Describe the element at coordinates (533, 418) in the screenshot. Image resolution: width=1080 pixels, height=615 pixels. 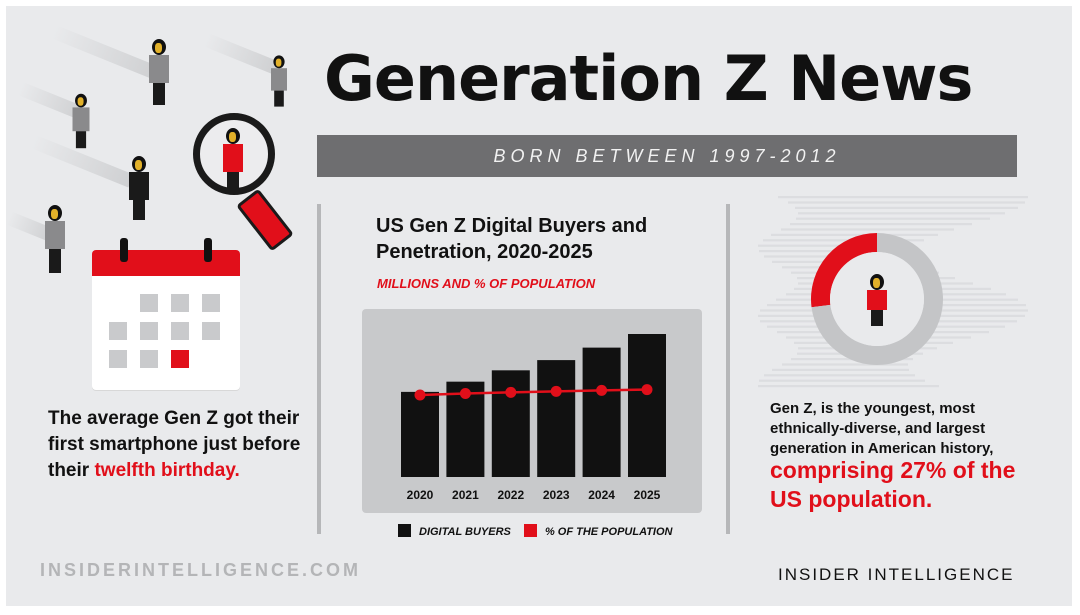
I see `bar-line-chart: 2020 2021 2022 2023 2024 2025` at that location.